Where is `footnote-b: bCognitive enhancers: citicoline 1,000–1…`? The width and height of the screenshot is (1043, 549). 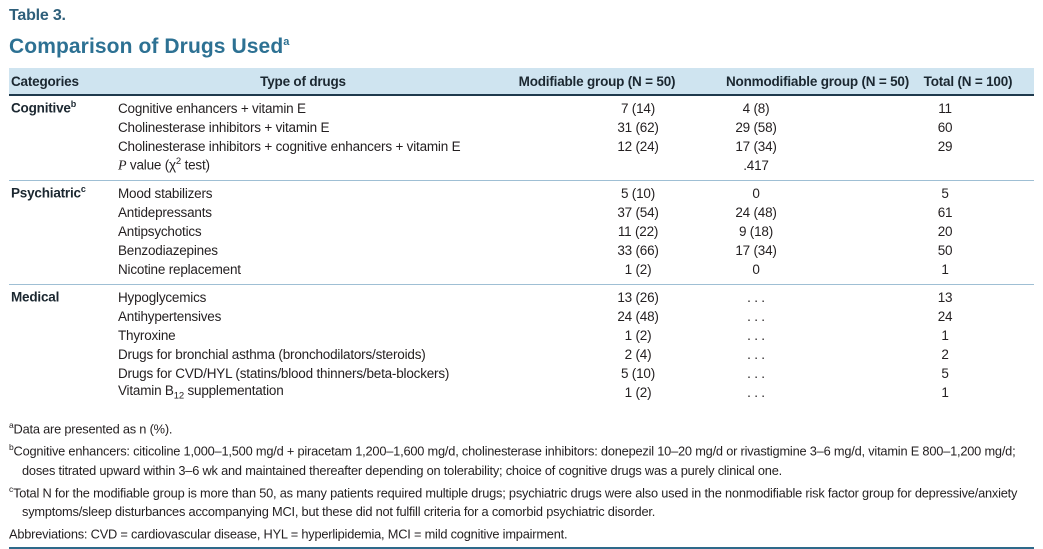
footnote-b: bCognitive enhancers: citicoline 1,000–1… is located at coordinates (521, 458).